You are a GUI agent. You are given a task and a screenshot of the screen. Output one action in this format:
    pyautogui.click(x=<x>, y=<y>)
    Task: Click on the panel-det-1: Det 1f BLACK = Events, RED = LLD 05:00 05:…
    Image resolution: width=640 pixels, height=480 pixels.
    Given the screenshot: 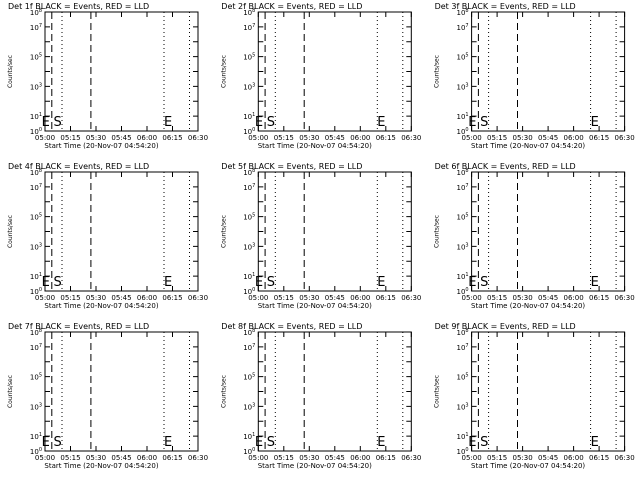 What is the action you would take?
    pyautogui.click(x=107, y=76)
    